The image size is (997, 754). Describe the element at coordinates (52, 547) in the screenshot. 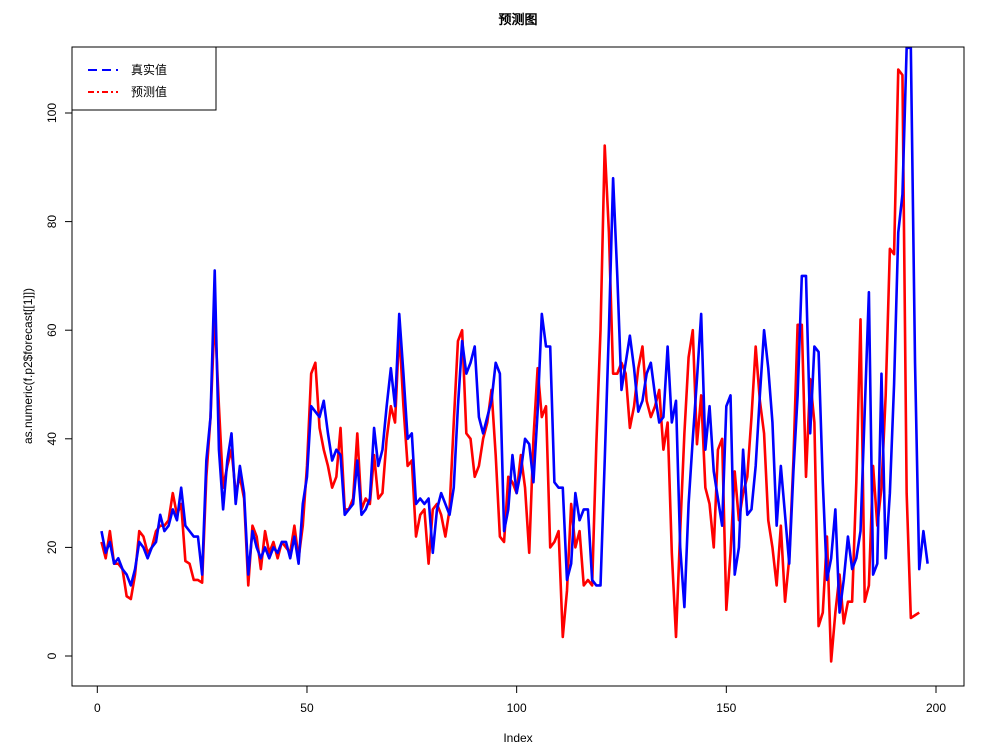

I see `y-tick-label: 20` at that location.